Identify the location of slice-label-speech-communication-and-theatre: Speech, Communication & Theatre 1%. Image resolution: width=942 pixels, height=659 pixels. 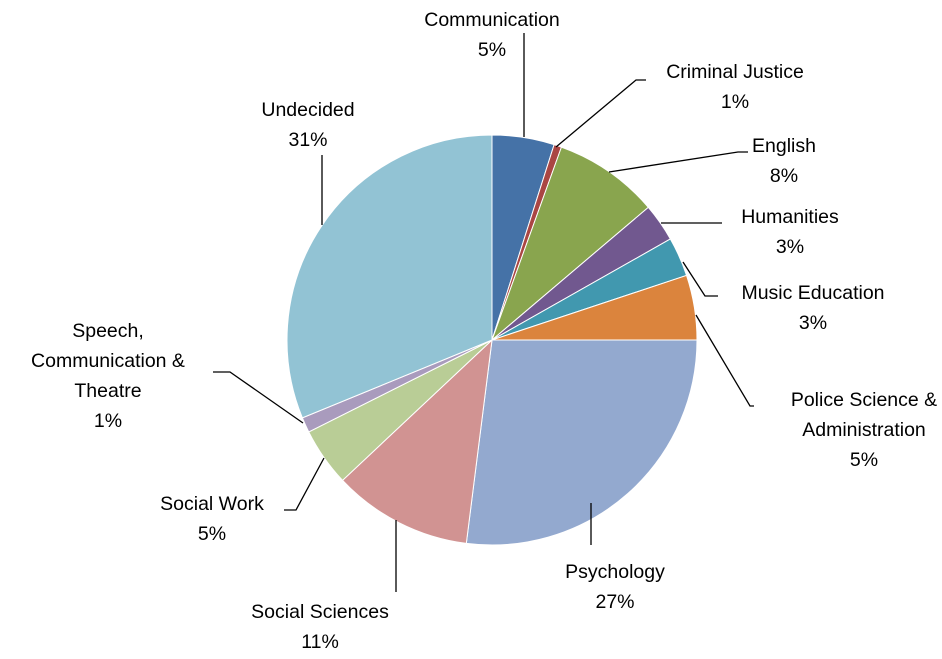
(108, 376).